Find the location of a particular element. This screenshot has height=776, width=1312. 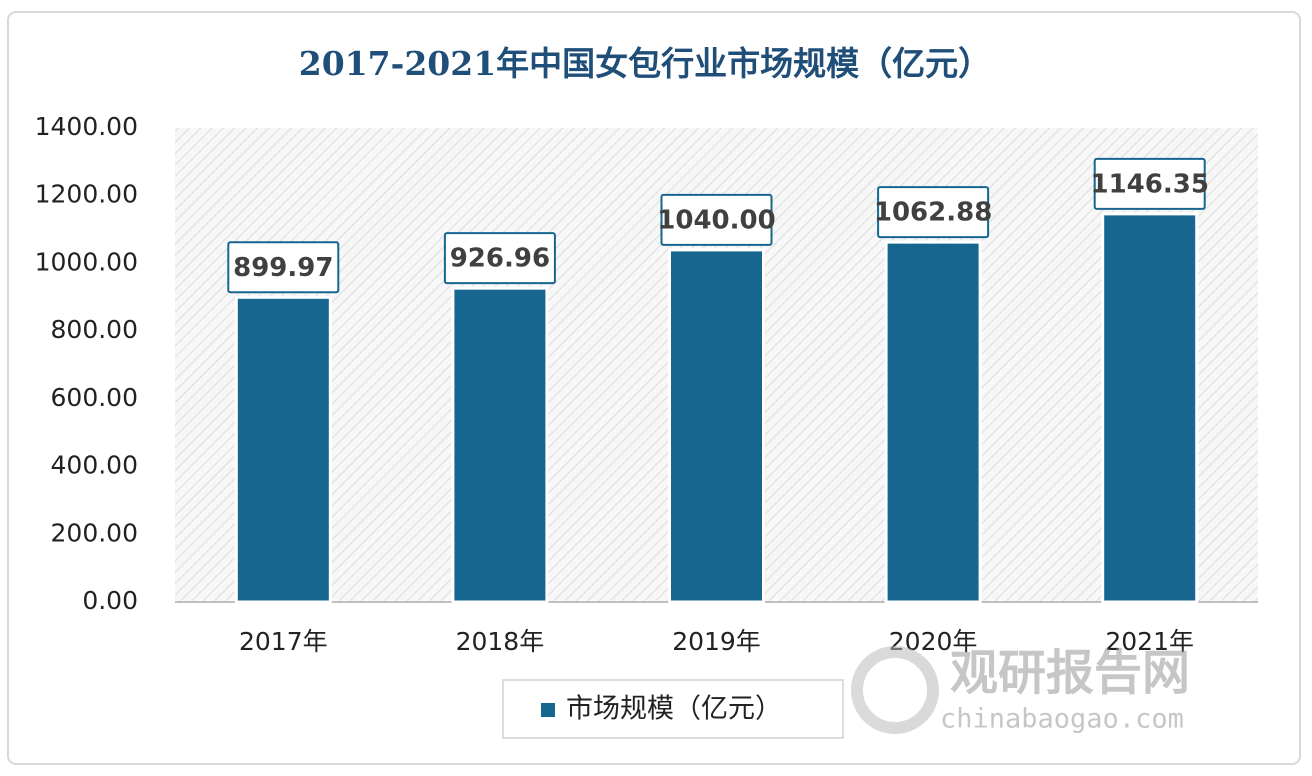

watermark-site: chinabaogao.com is located at coordinates (1062, 719).